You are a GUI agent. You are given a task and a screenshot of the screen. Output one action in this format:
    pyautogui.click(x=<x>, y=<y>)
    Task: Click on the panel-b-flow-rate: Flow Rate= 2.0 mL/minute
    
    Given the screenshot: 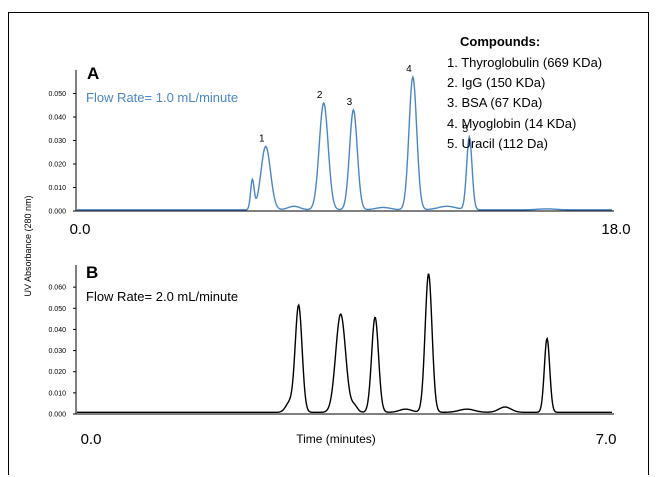 What is the action you would take?
    pyautogui.click(x=162, y=296)
    